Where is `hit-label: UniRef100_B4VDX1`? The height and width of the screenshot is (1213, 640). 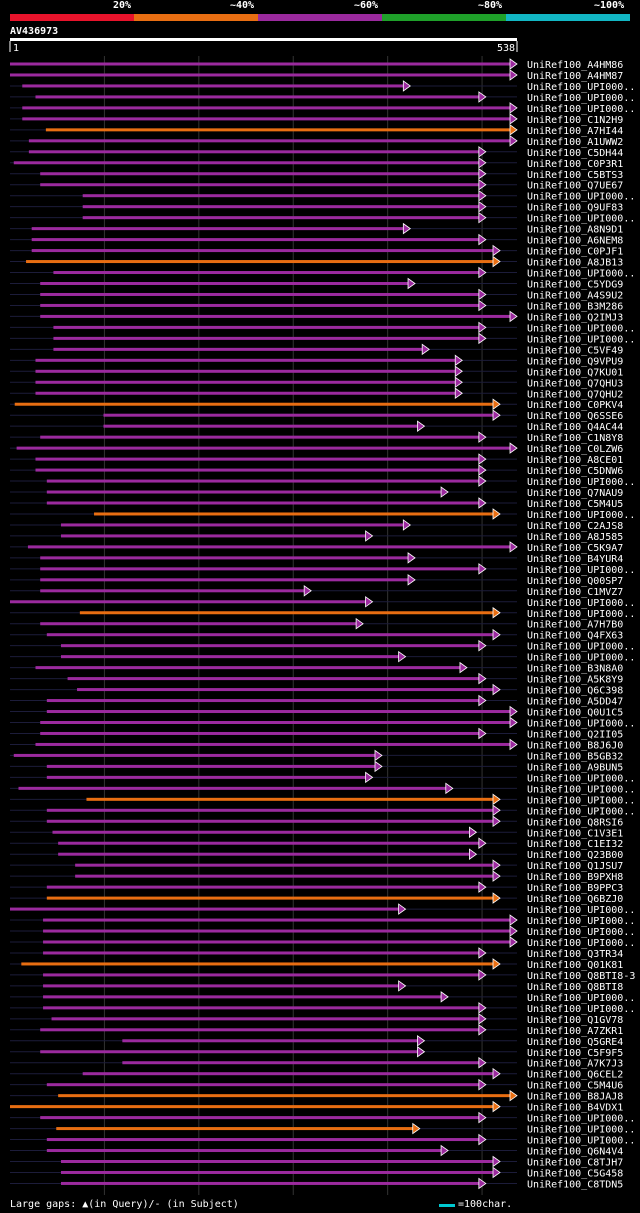
hit-label: UniRef100_B4VDX1 is located at coordinates (575, 1108).